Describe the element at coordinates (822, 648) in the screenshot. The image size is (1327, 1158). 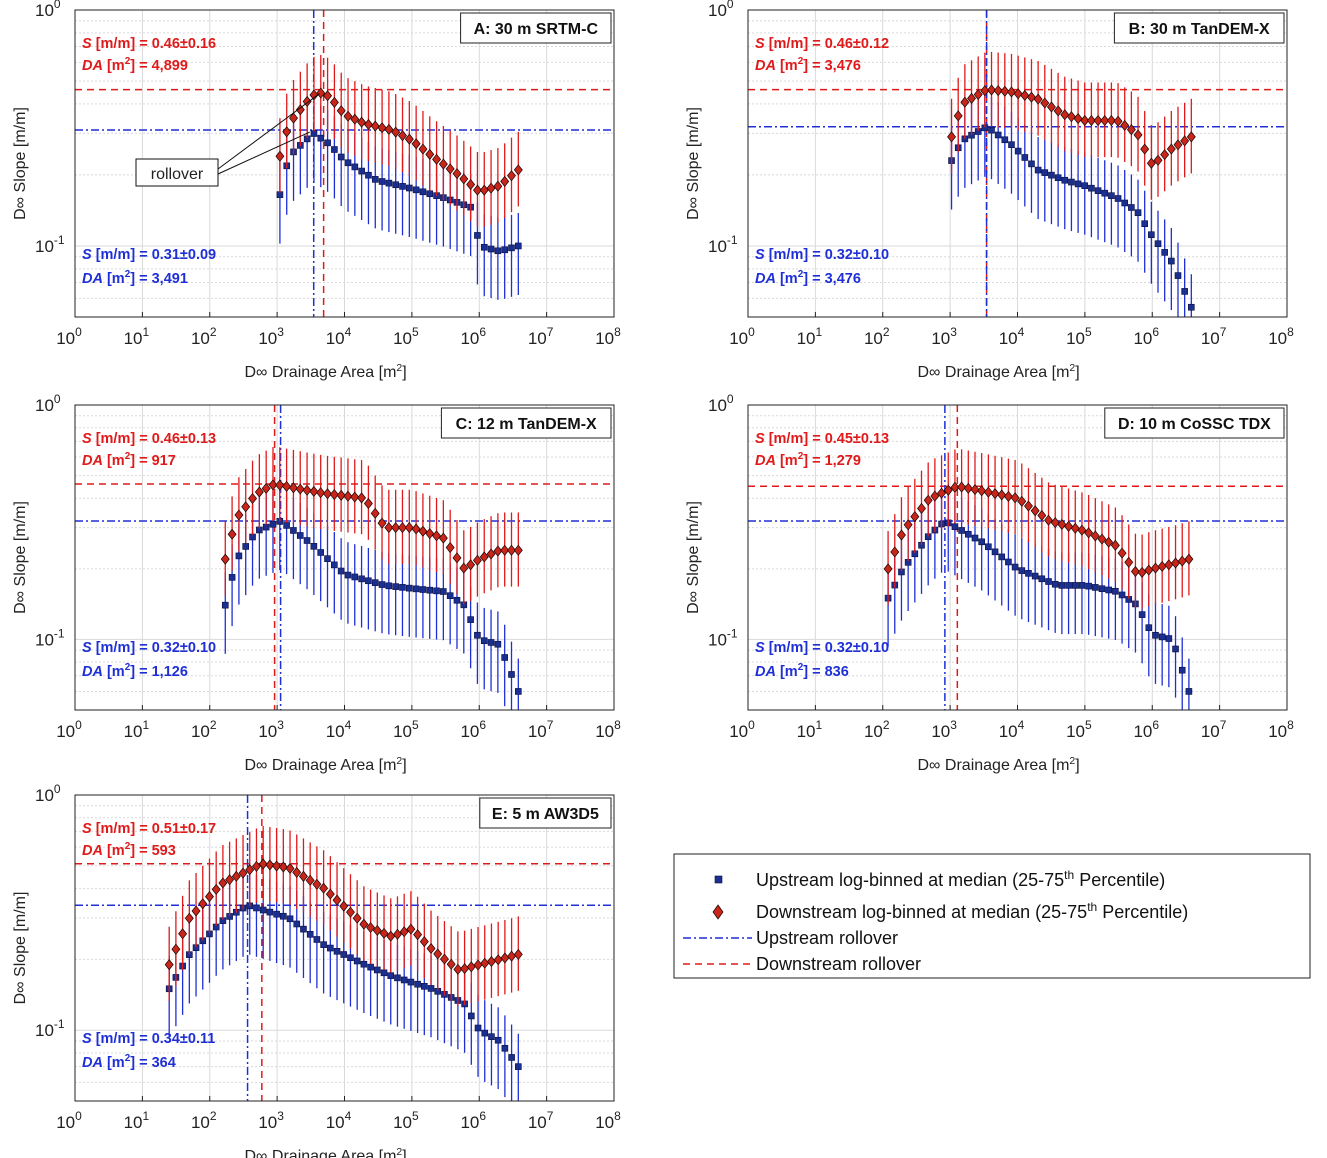
I see `upstream-slope-label: S [m/m] = 0.32±0.10` at that location.